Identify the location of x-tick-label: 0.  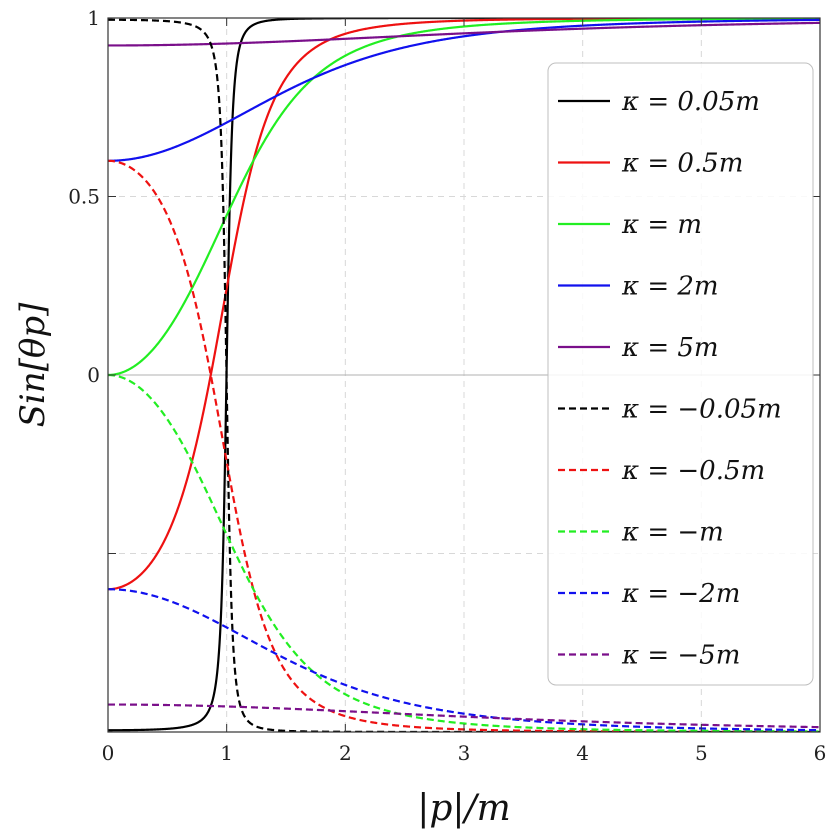
(108, 753).